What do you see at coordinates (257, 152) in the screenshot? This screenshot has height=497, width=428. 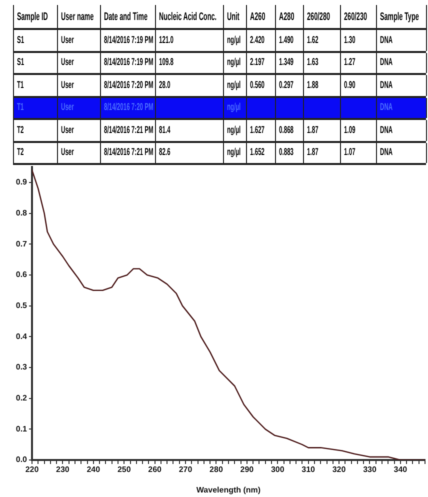 I see `text: 1.652` at bounding box center [257, 152].